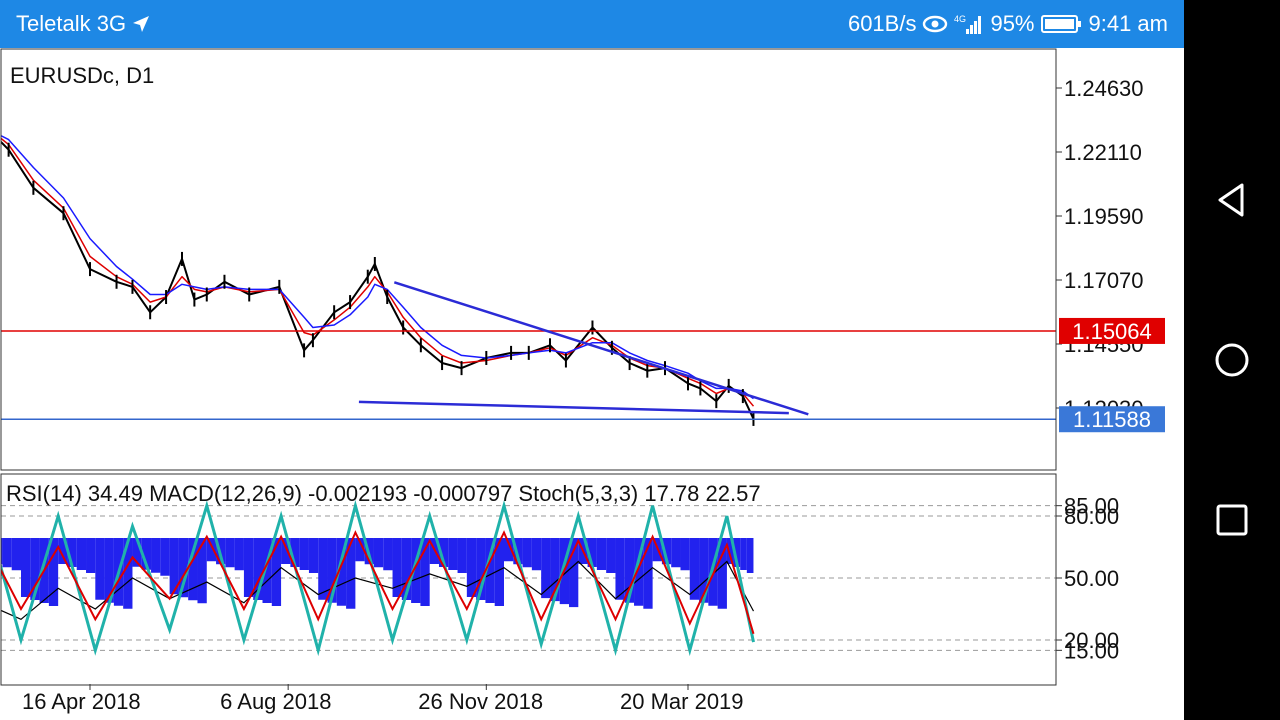  I want to click on battery-icon, so click(1060, 24).